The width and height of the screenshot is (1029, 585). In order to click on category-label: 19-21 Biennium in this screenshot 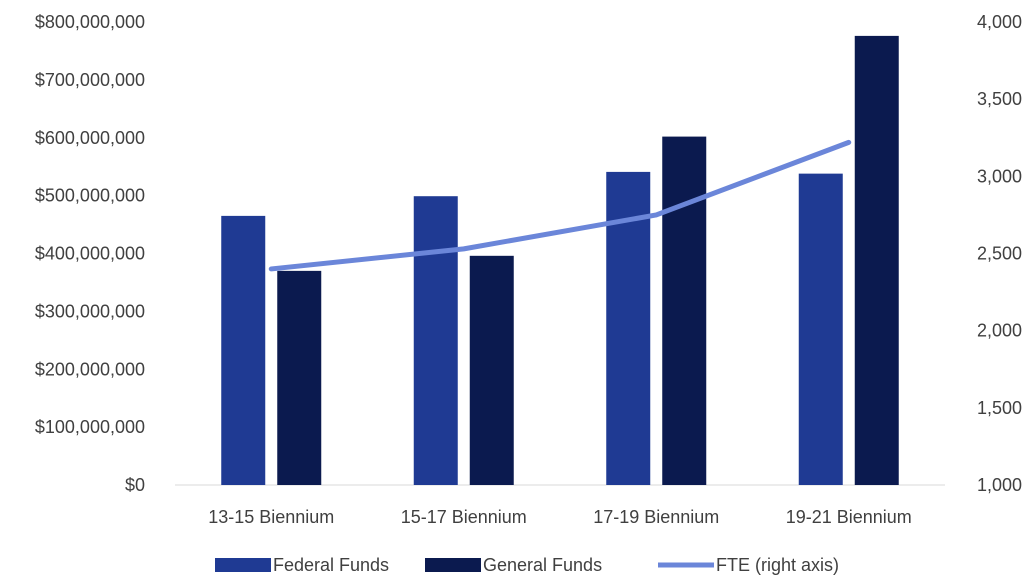, I will do `click(849, 517)`.